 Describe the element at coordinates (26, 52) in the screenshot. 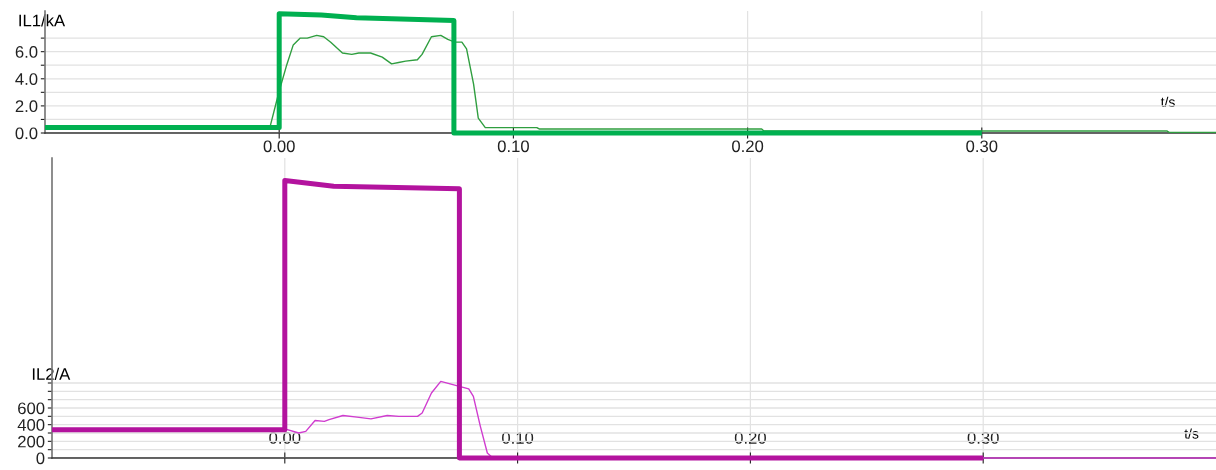

I see `y-tick-label: 6.0` at that location.